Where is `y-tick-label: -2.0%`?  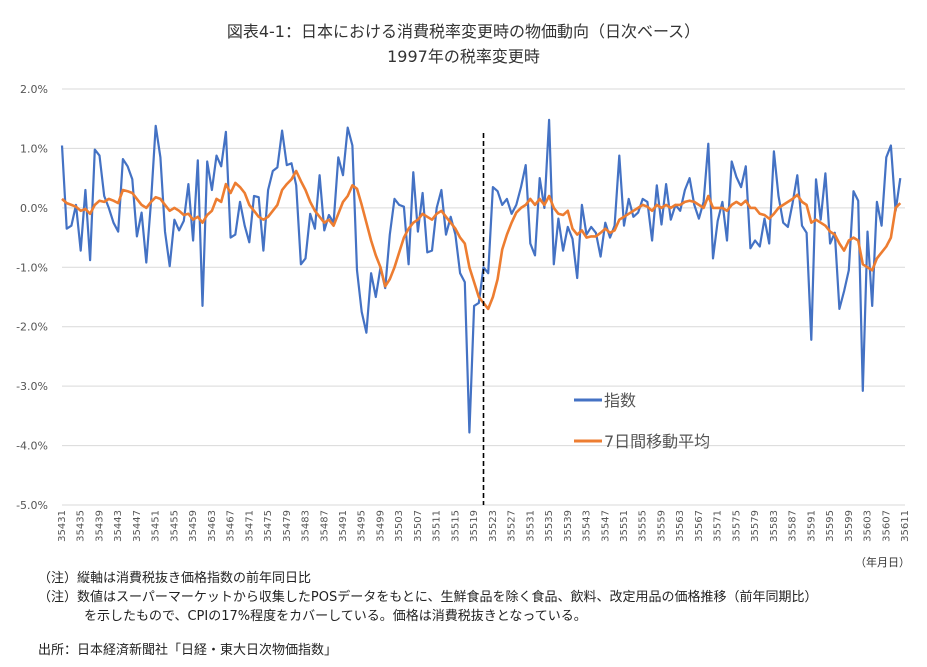 y-tick-label: -2.0% is located at coordinates (32, 327).